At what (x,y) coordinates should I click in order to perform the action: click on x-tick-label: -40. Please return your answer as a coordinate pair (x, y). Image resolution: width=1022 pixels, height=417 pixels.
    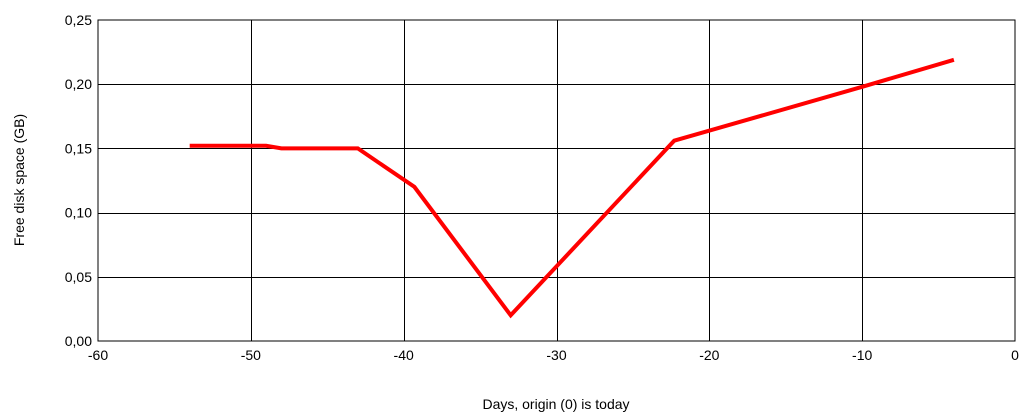
    Looking at the image, I should click on (404, 355).